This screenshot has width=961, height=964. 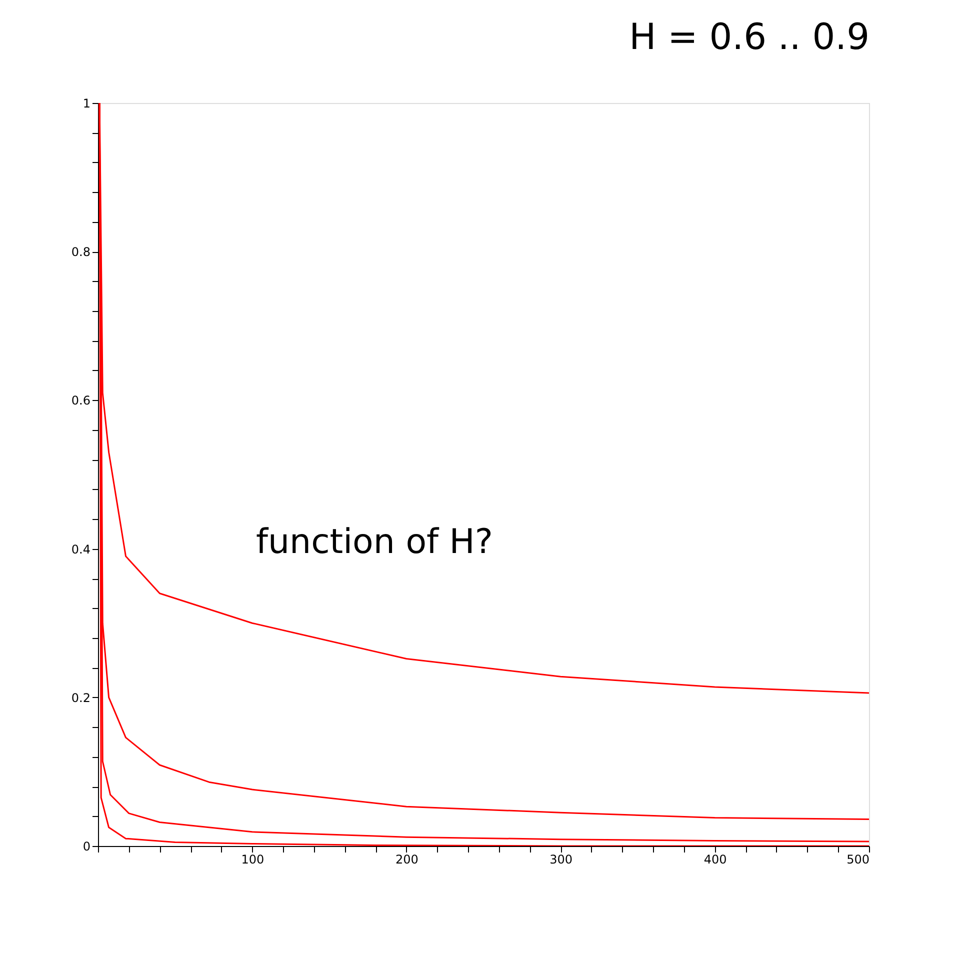 What do you see at coordinates (858, 859) in the screenshot?
I see `x-tick-label: 500` at bounding box center [858, 859].